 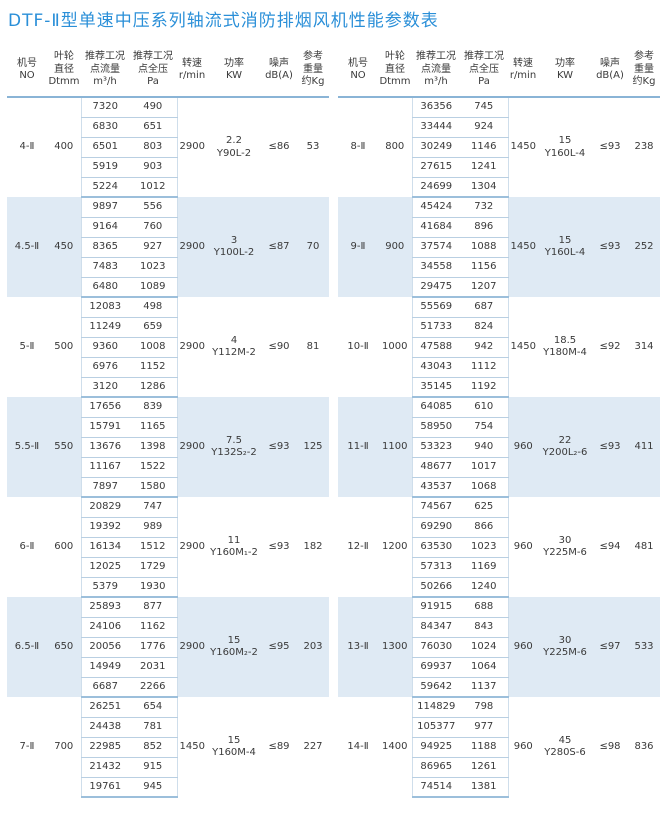 I want to click on pressure-cell: 1241, so click(x=484, y=167).